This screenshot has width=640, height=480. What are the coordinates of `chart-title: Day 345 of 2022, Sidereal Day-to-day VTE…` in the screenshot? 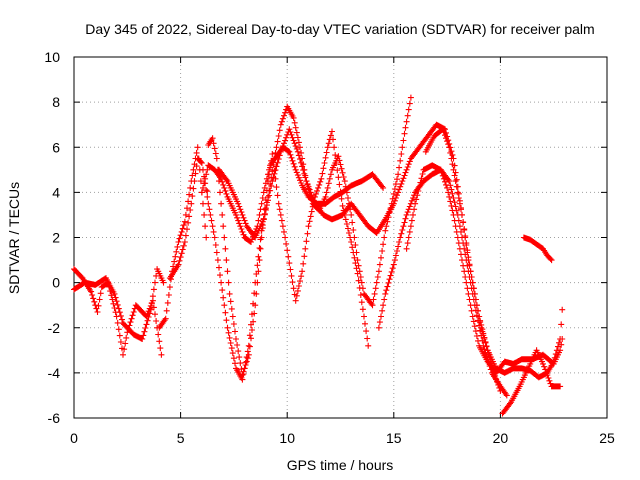 It's located at (339, 29).